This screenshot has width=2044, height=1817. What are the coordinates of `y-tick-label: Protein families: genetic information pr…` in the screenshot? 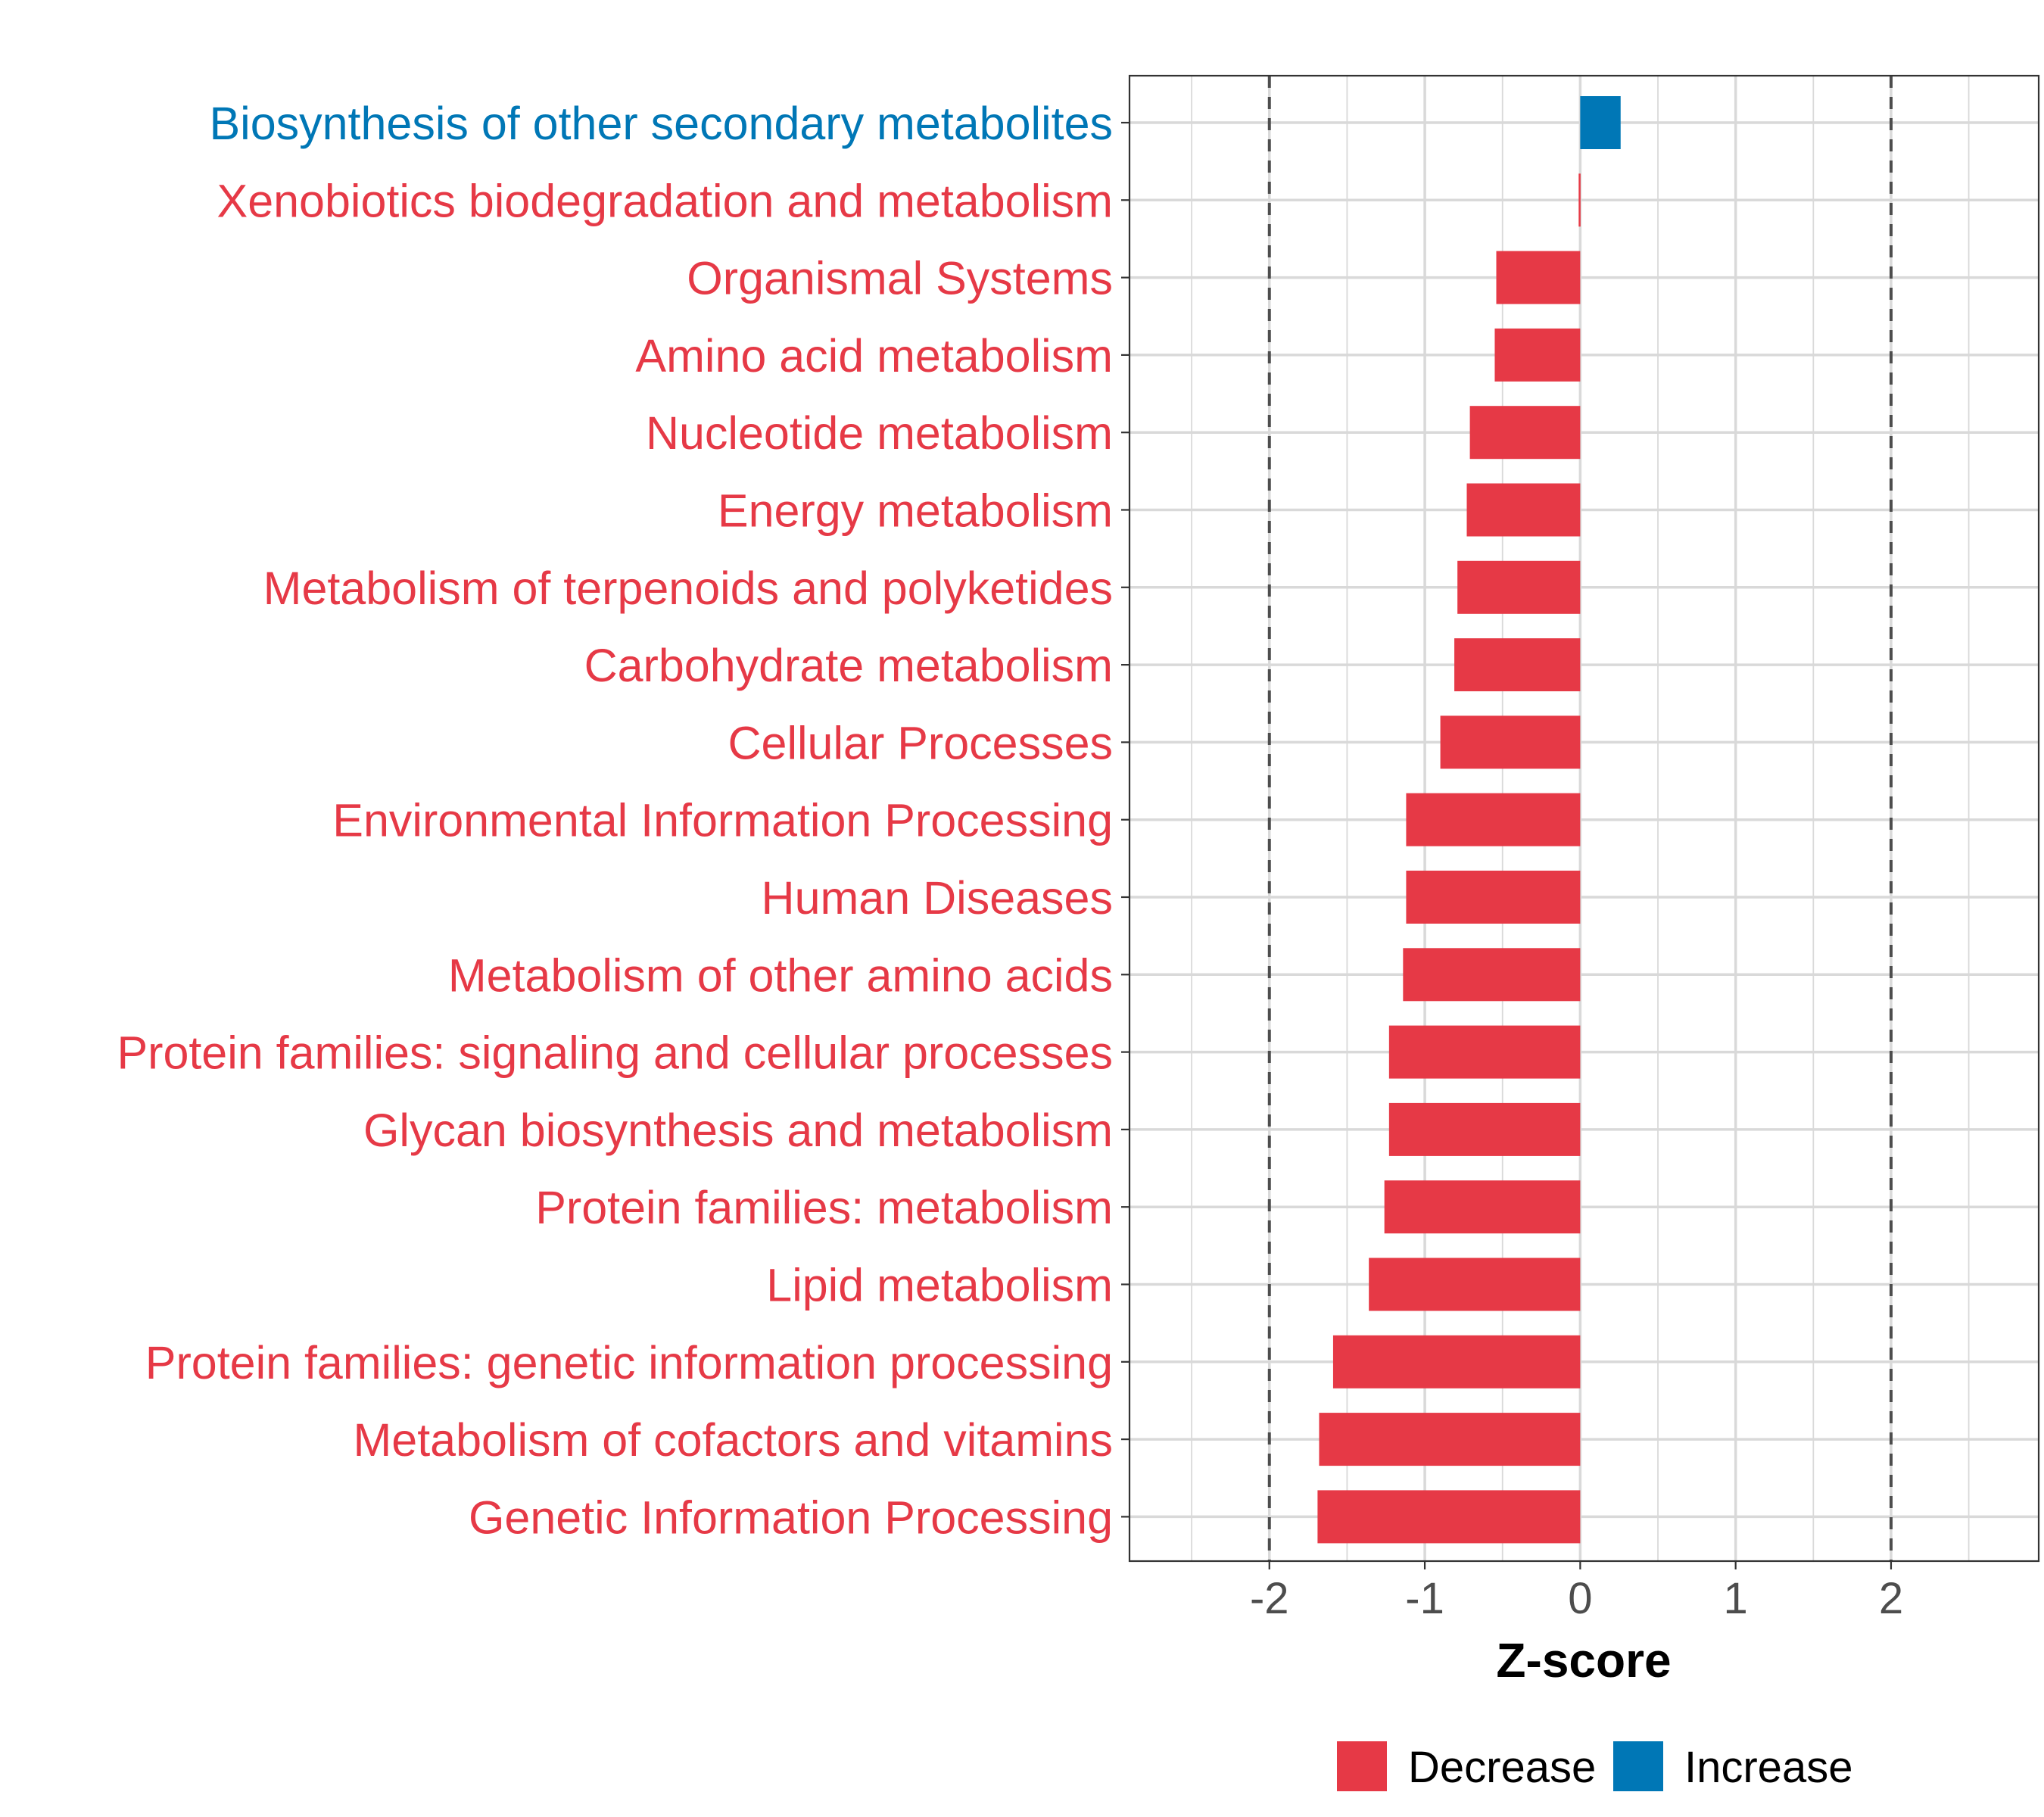 It's located at (629, 1362).